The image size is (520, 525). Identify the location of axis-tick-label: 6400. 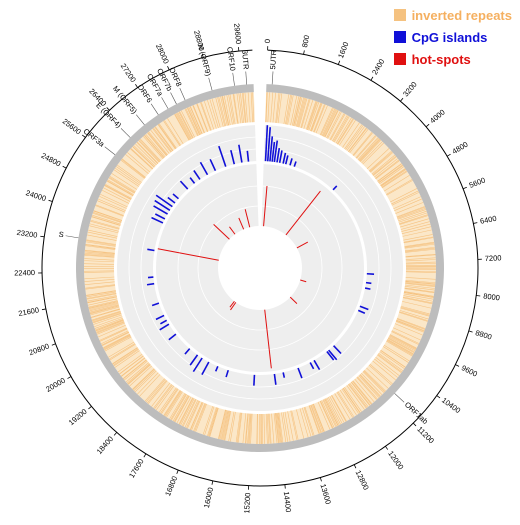
(488, 220).